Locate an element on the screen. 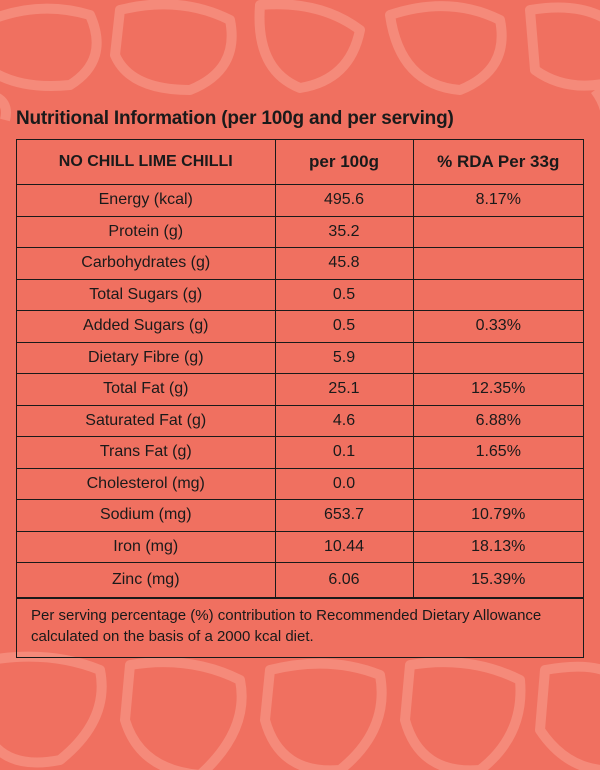 Image resolution: width=600 pixels, height=770 pixels. nutrient-name: Dietary Fibre (g) is located at coordinates (146, 357).